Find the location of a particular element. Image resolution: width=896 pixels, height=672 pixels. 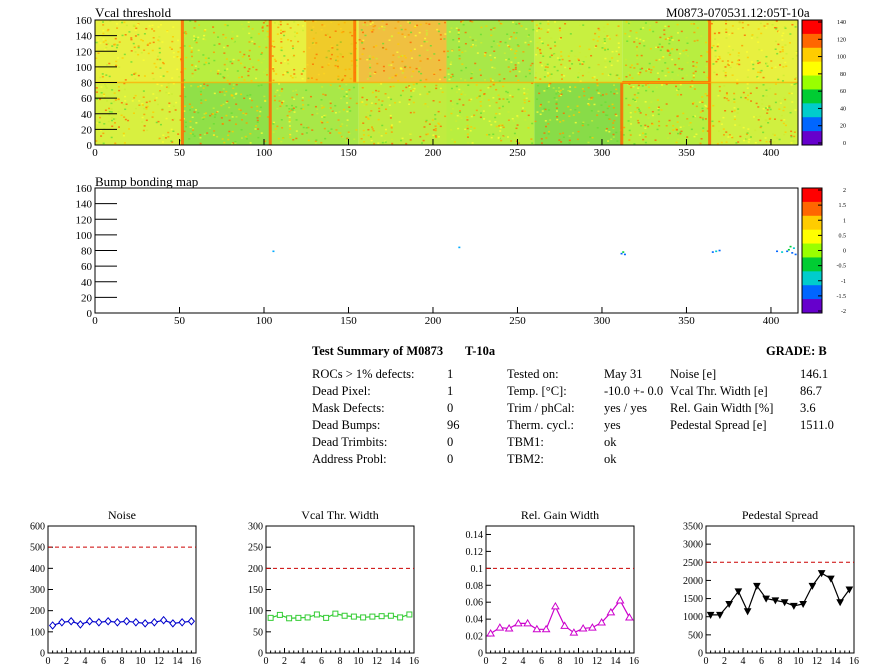

palette-label: 60 is located at coordinates (843, 92).